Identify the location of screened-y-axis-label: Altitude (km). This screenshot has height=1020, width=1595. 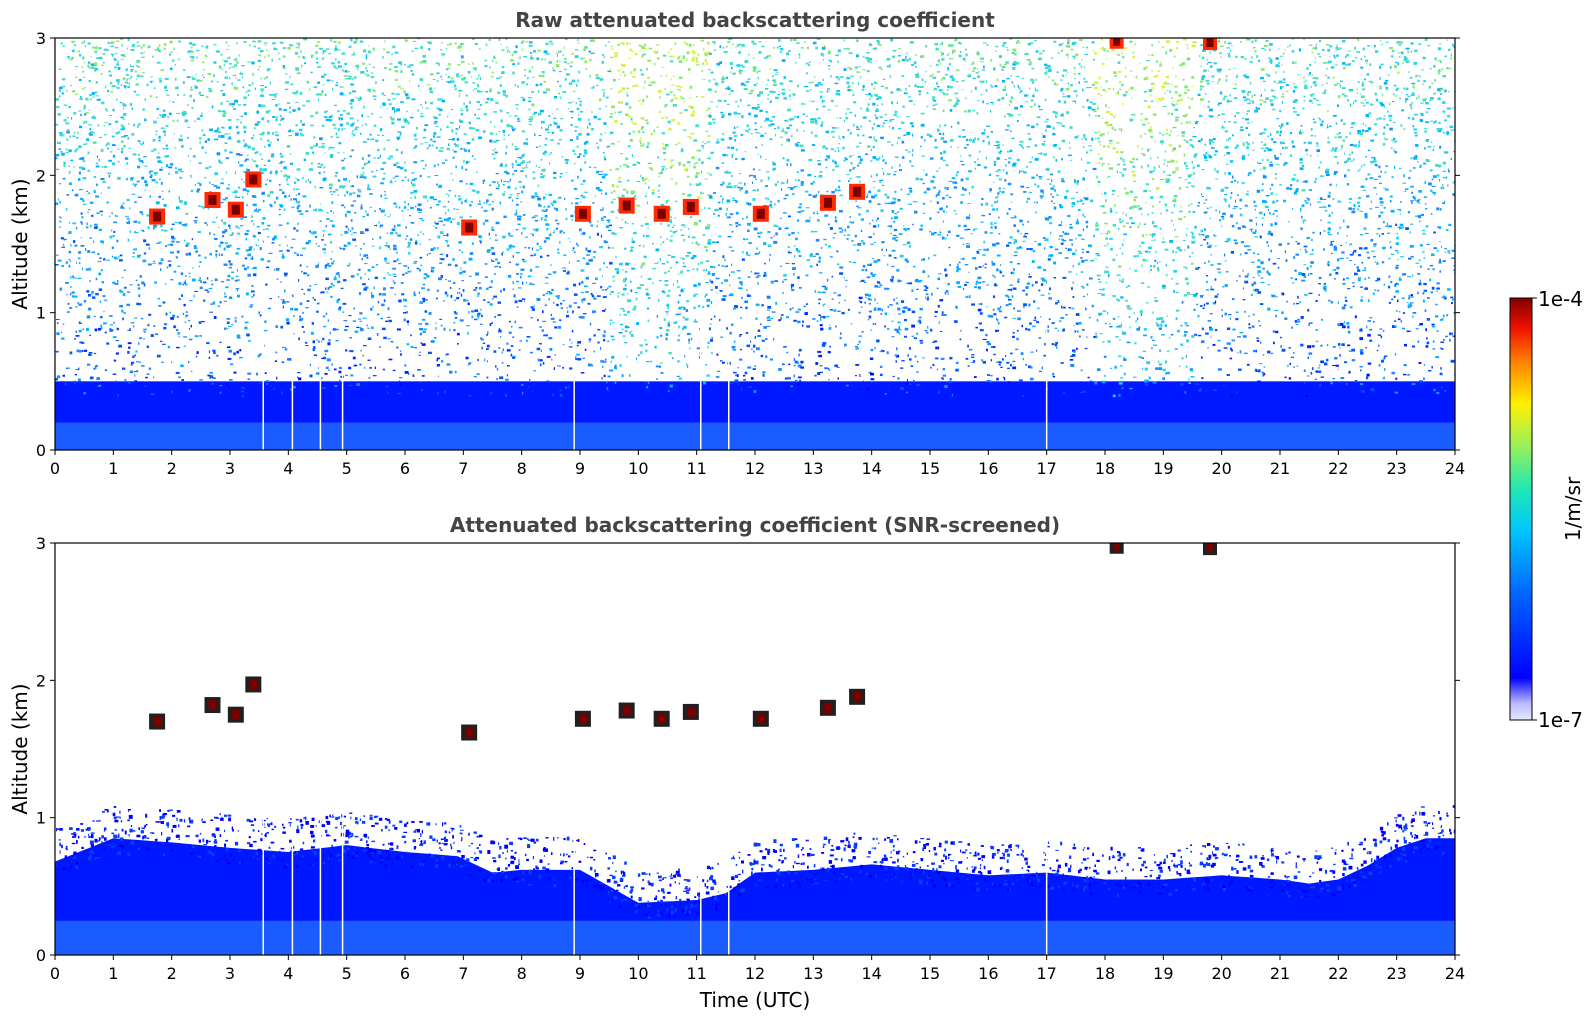
(20, 748).